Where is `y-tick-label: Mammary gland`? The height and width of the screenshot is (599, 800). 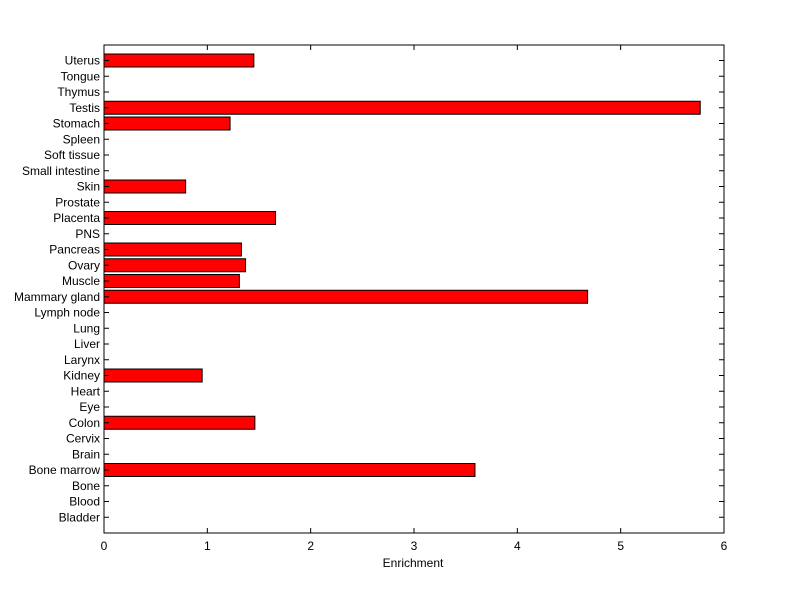
y-tick-label: Mammary gland is located at coordinates (57, 297).